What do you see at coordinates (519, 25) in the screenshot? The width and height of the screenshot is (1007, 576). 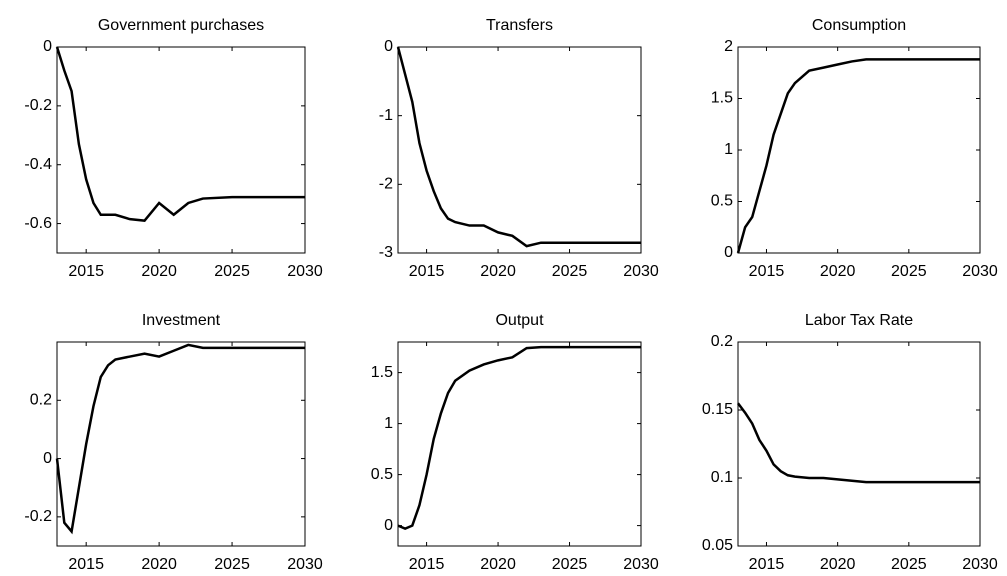 I see `subplot-title: Transfers` at bounding box center [519, 25].